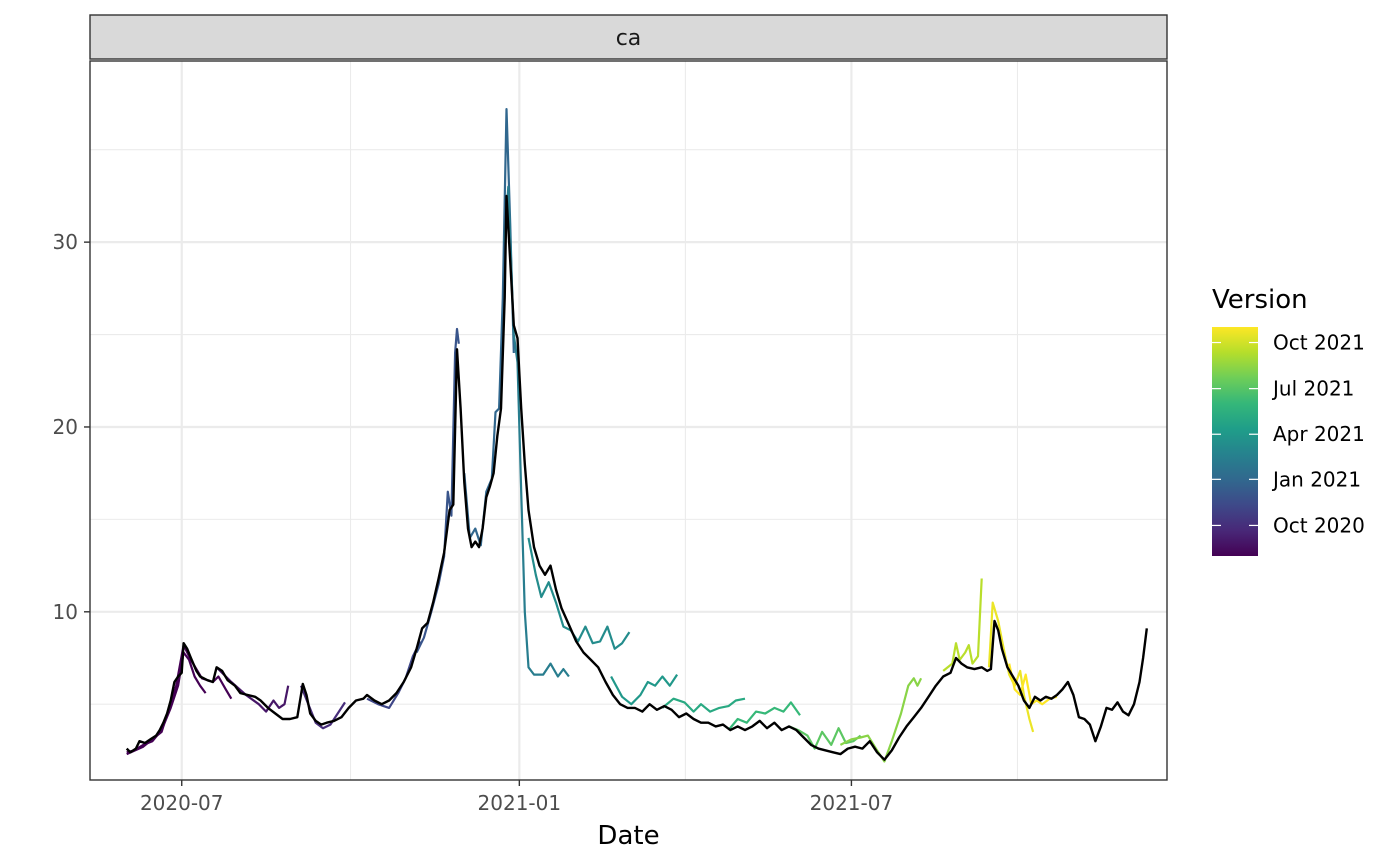 The image size is (1400, 866). What do you see at coordinates (65, 612) in the screenshot?
I see `y-tick-label: 10` at bounding box center [65, 612].